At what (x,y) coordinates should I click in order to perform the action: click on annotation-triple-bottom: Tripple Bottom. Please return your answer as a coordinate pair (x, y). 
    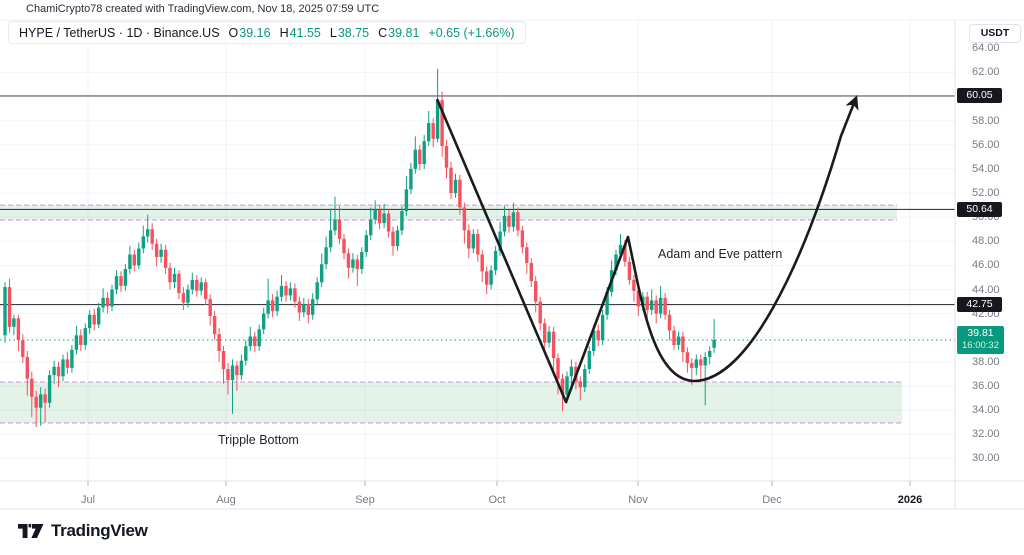
    Looking at the image, I should click on (258, 440).